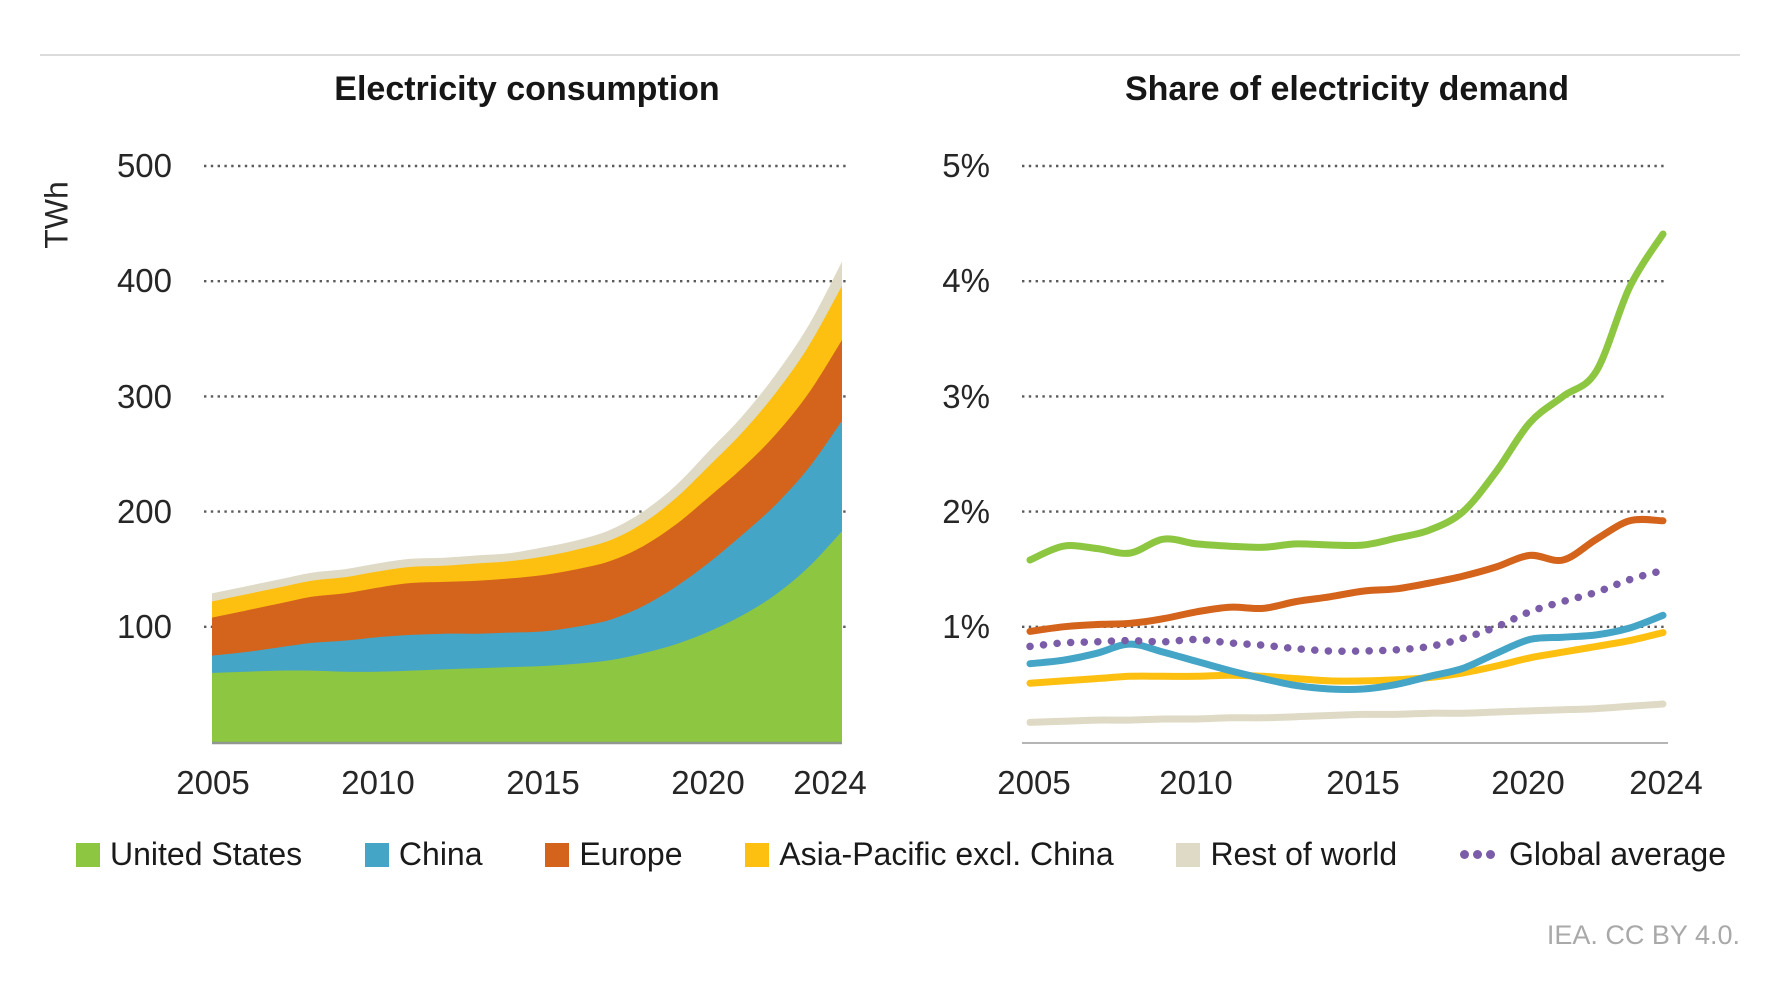  Describe the element at coordinates (144, 511) in the screenshot. I see `left-ytick-200: 200` at that location.